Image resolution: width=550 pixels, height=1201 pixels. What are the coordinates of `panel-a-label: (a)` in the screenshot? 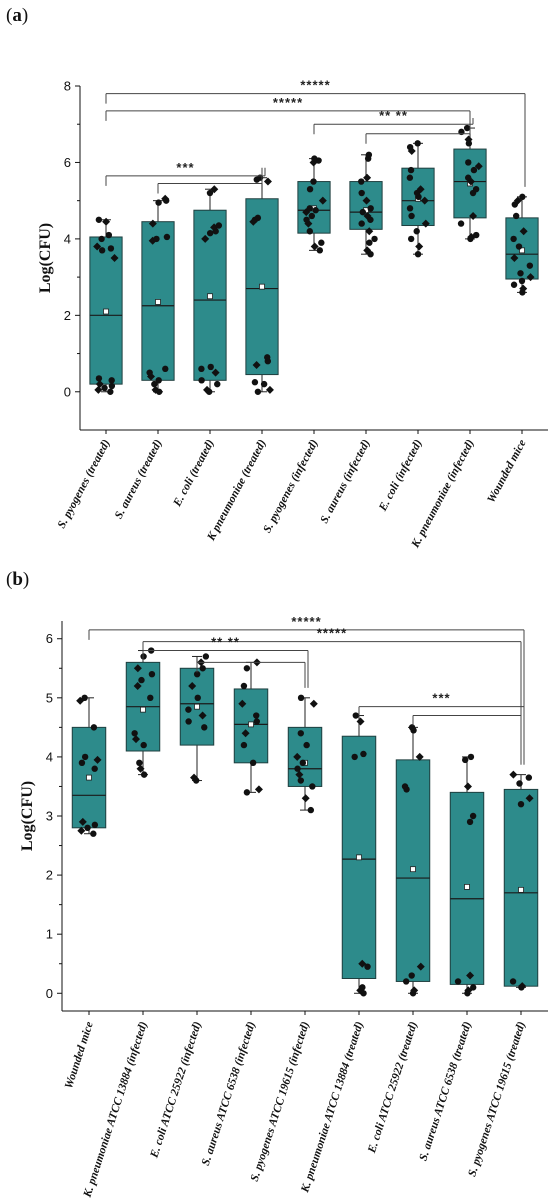 It's located at (17, 15).